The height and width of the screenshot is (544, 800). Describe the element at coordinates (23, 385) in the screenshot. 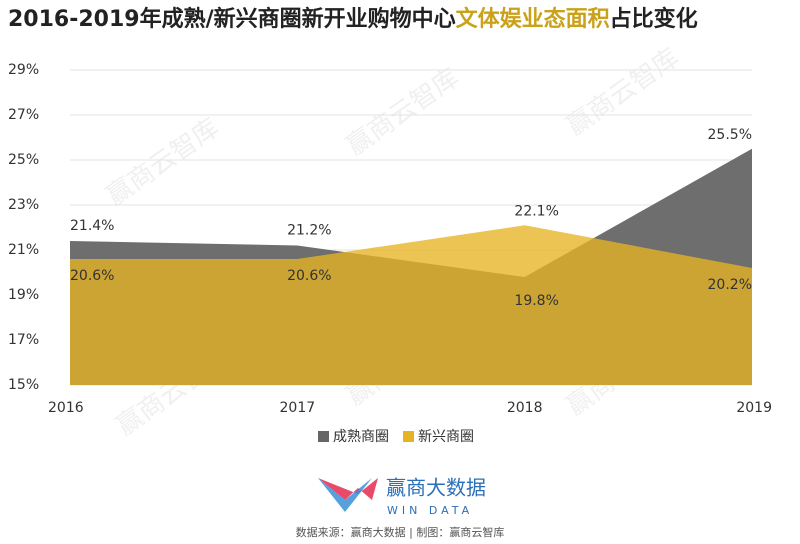

I see `y-tick-label: 15%` at that location.